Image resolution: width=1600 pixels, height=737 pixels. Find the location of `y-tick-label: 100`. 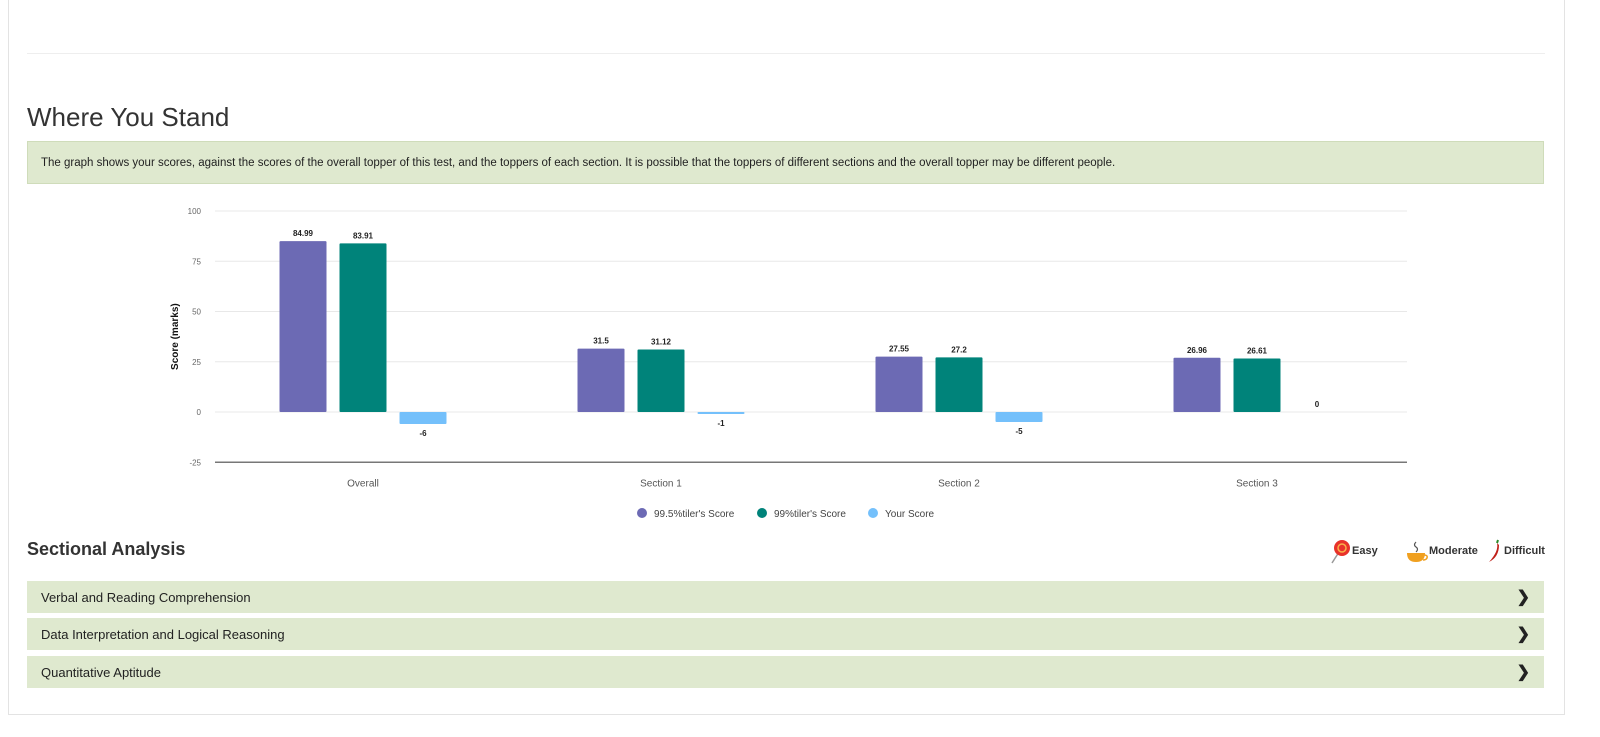

y-tick-label: 100 is located at coordinates (195, 211).